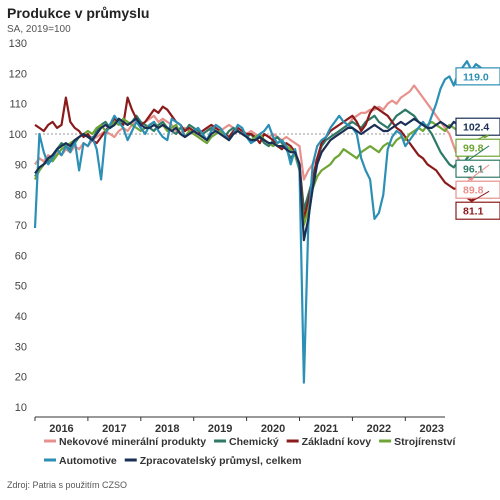 The image size is (500, 500). What do you see at coordinates (21, 196) in the screenshot?
I see `y-tick-label: 80` at bounding box center [21, 196].